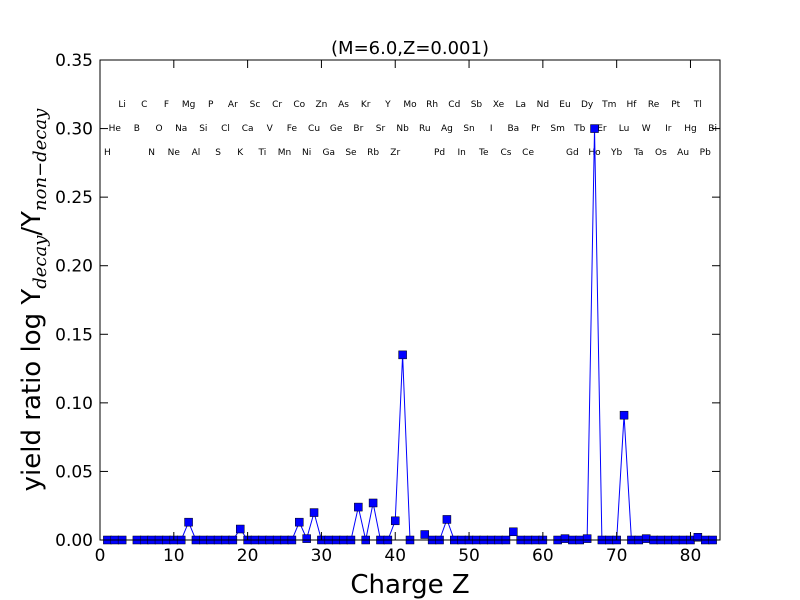 This screenshot has width=800, height=600. I want to click on element-label: Mn, so click(284, 153).